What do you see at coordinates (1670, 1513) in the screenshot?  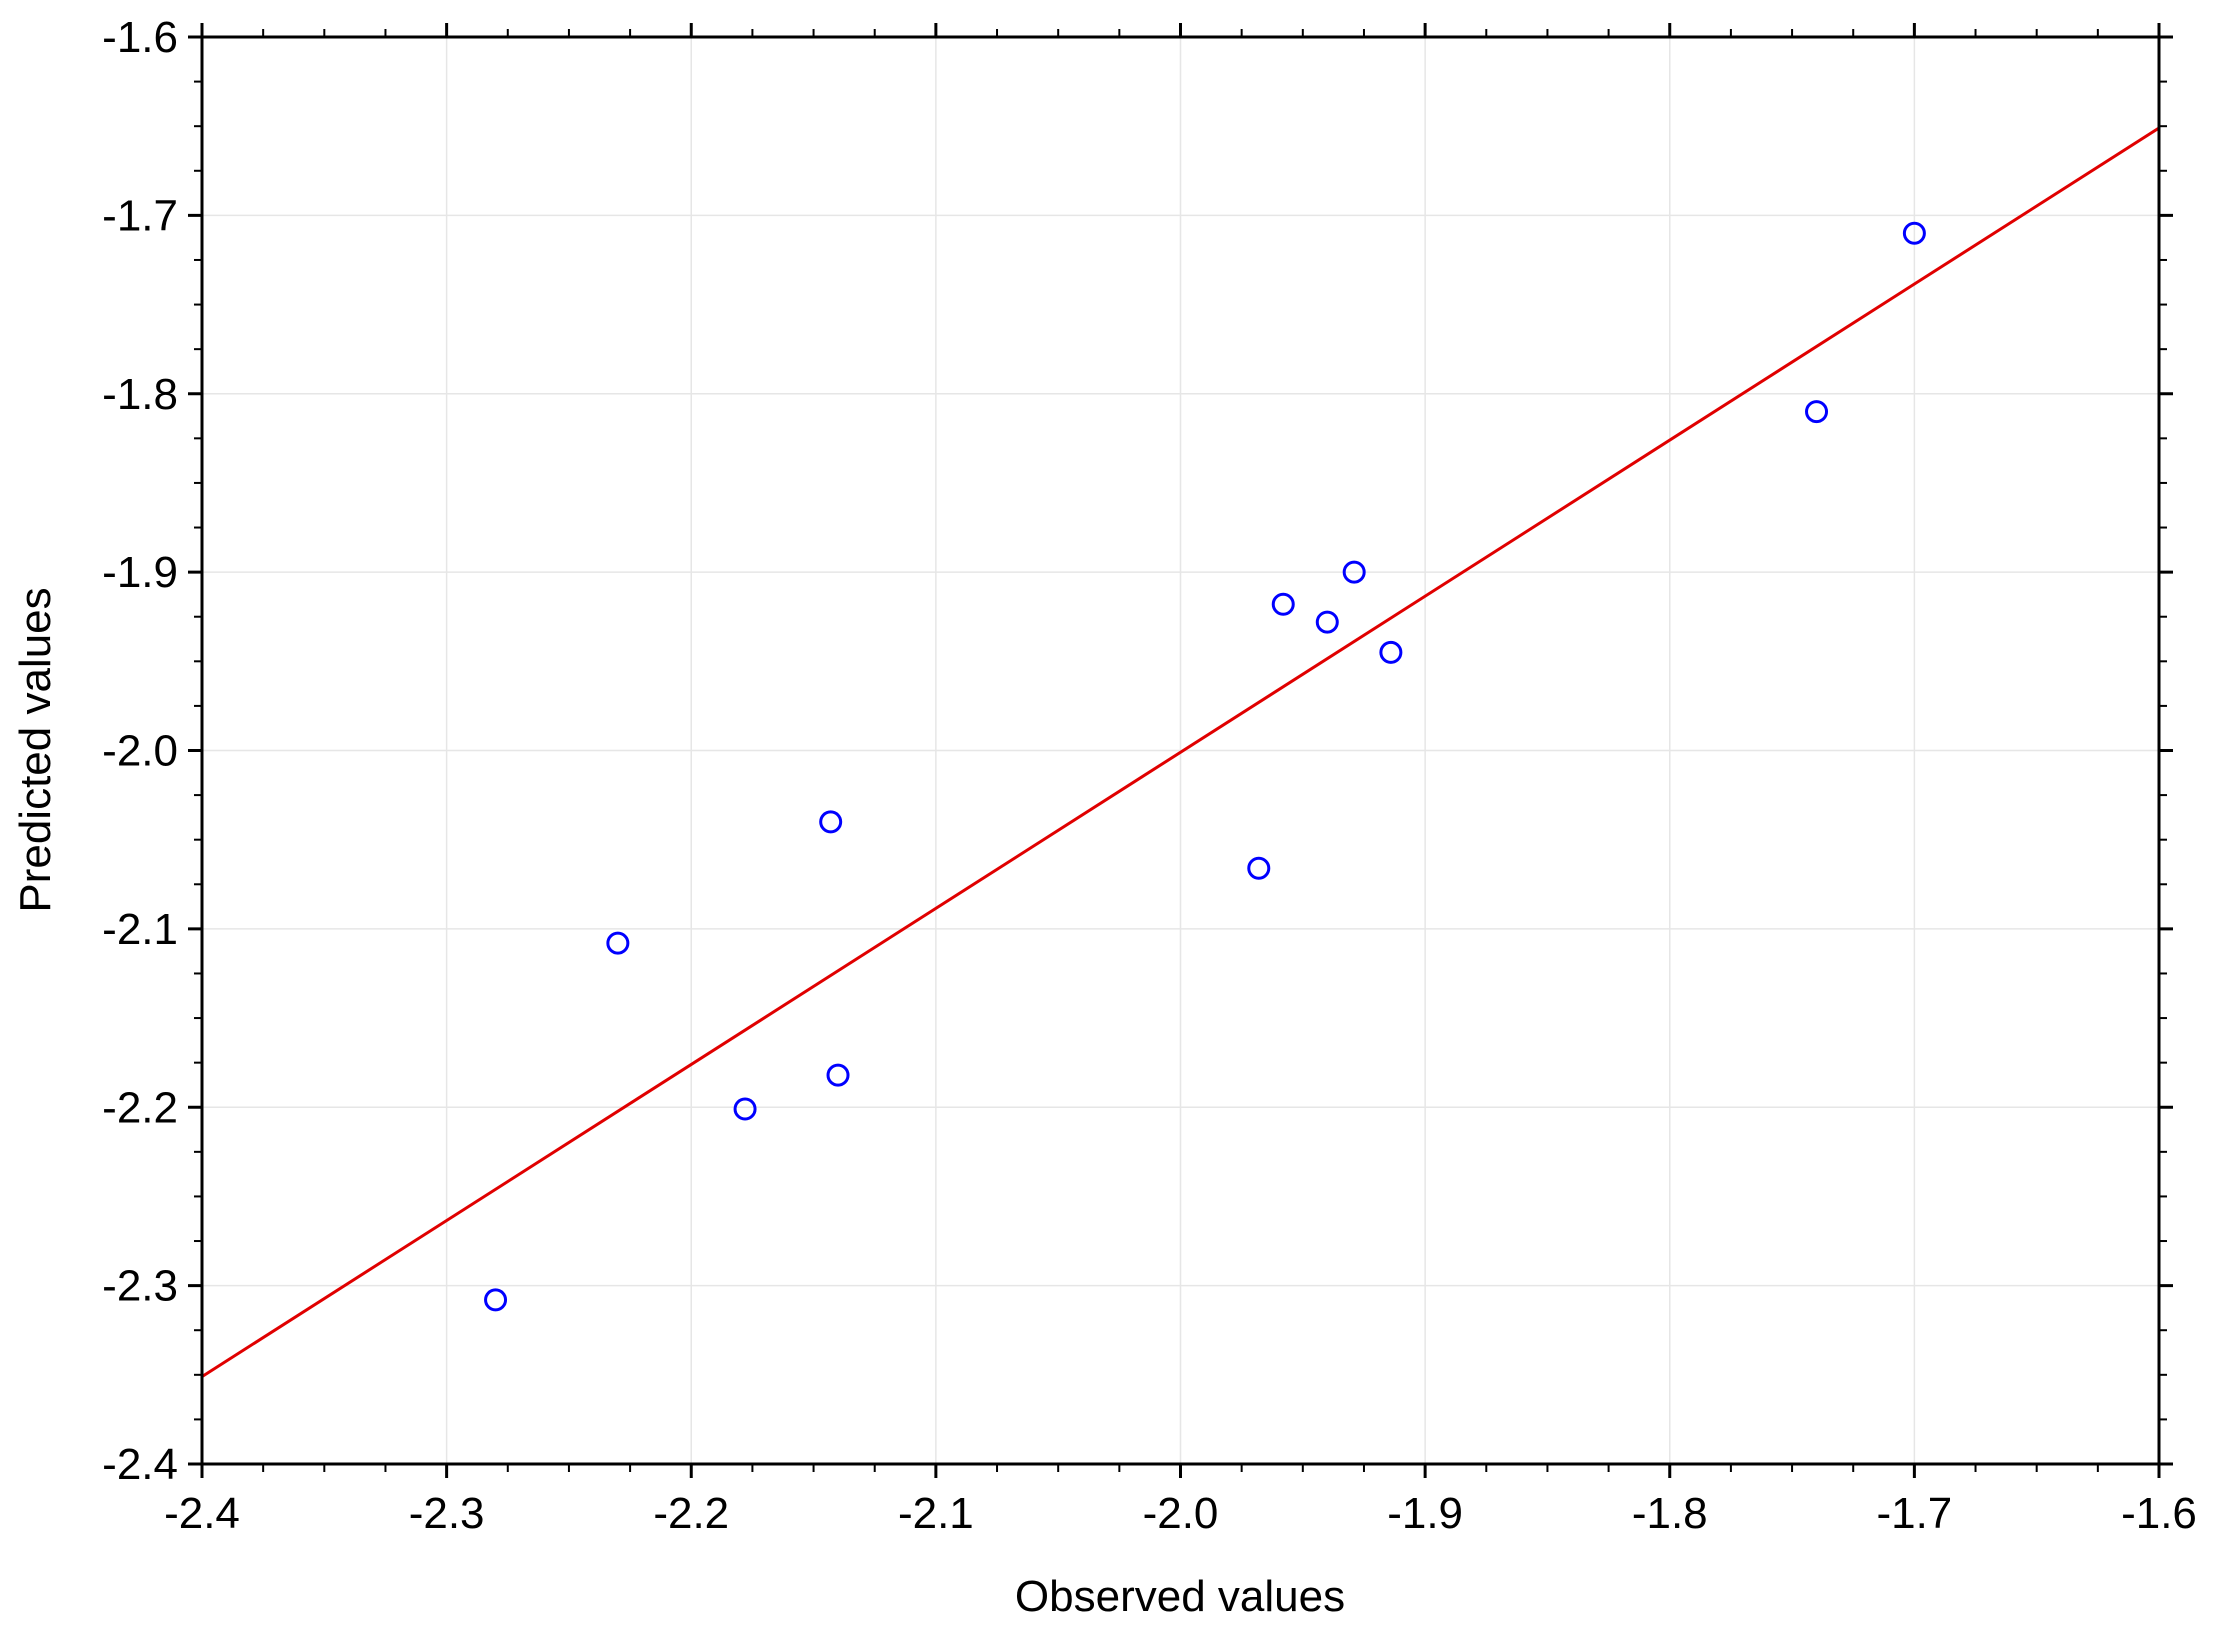 I see `x-tick-label: -1.8` at bounding box center [1670, 1513].